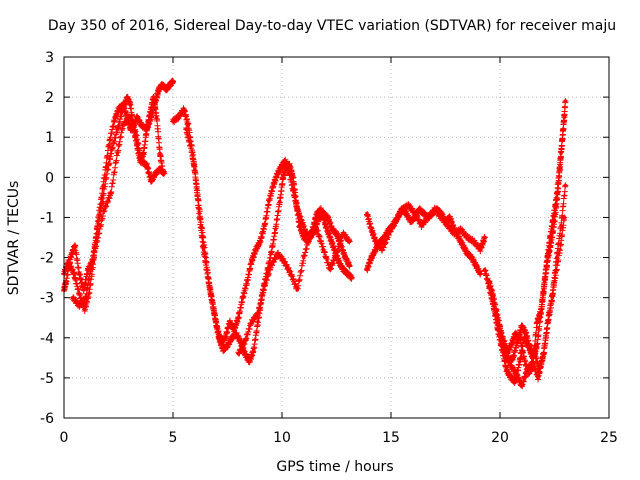 The image size is (640, 480). Describe the element at coordinates (47, 419) in the screenshot. I see `y-tick-label: -6` at that location.